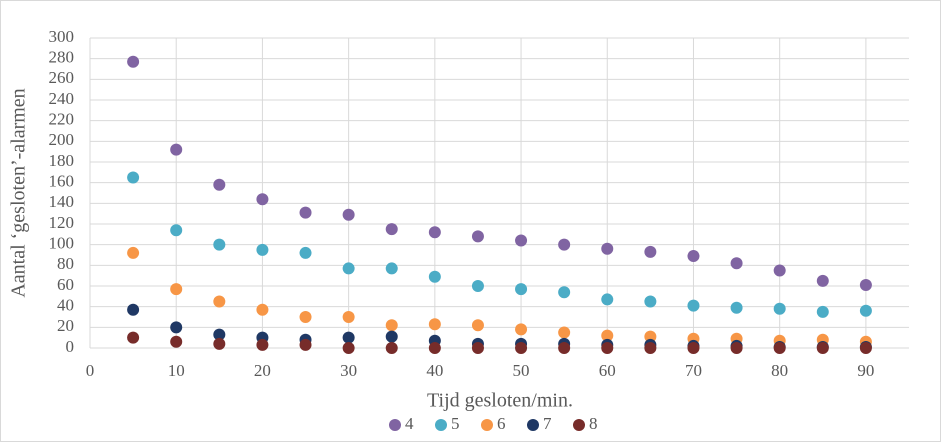 Image resolution: width=941 pixels, height=442 pixels. What do you see at coordinates (90, 370) in the screenshot?
I see `x-tick-label: 0` at bounding box center [90, 370].